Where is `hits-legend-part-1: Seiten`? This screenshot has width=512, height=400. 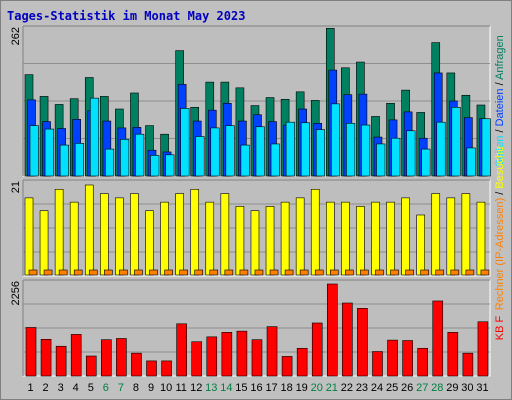 hits-legend-part-1: Seiten is located at coordinates (500, 151).